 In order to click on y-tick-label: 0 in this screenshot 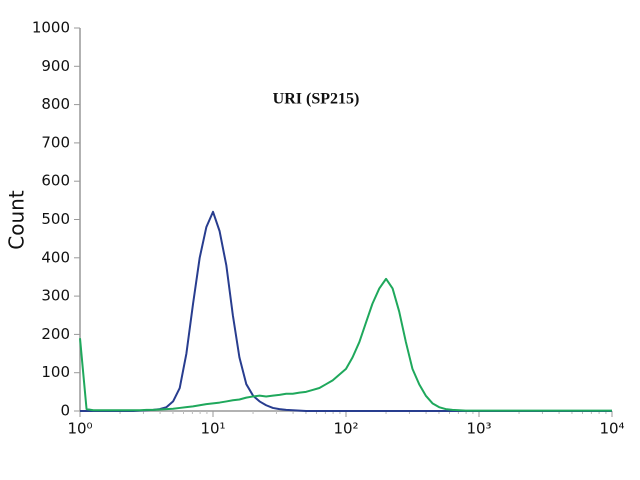, I will do `click(65, 411)`.